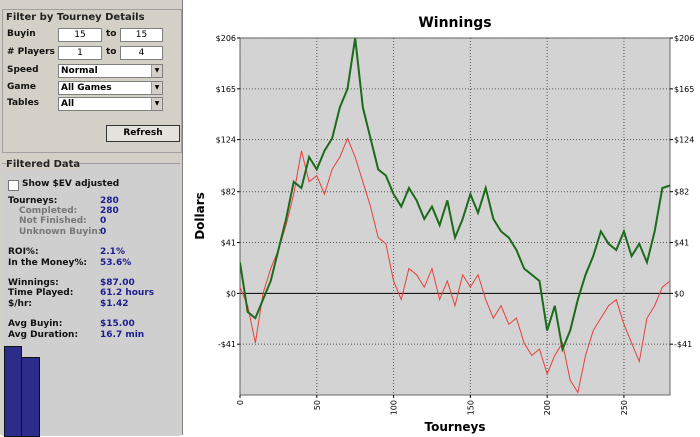  Describe the element at coordinates (71, 184) in the screenshot. I see `checkbox-label: Show $EV adjusted` at that location.